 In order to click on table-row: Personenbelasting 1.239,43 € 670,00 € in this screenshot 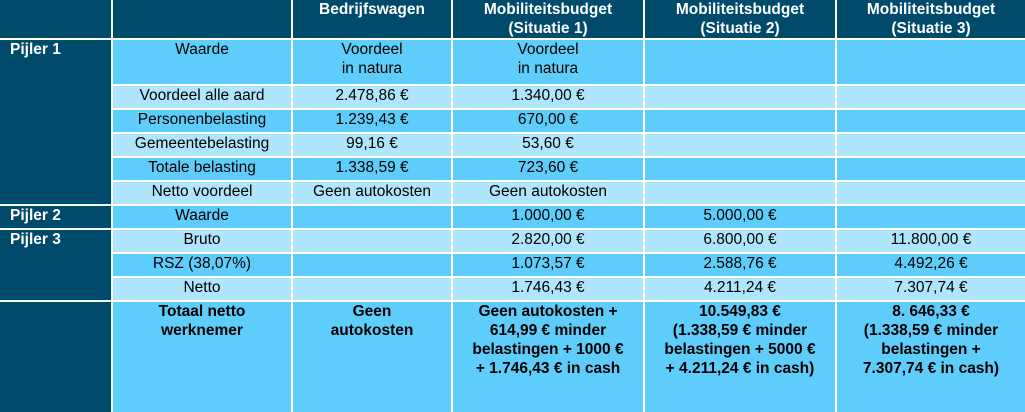, I will do `click(512, 121)`.